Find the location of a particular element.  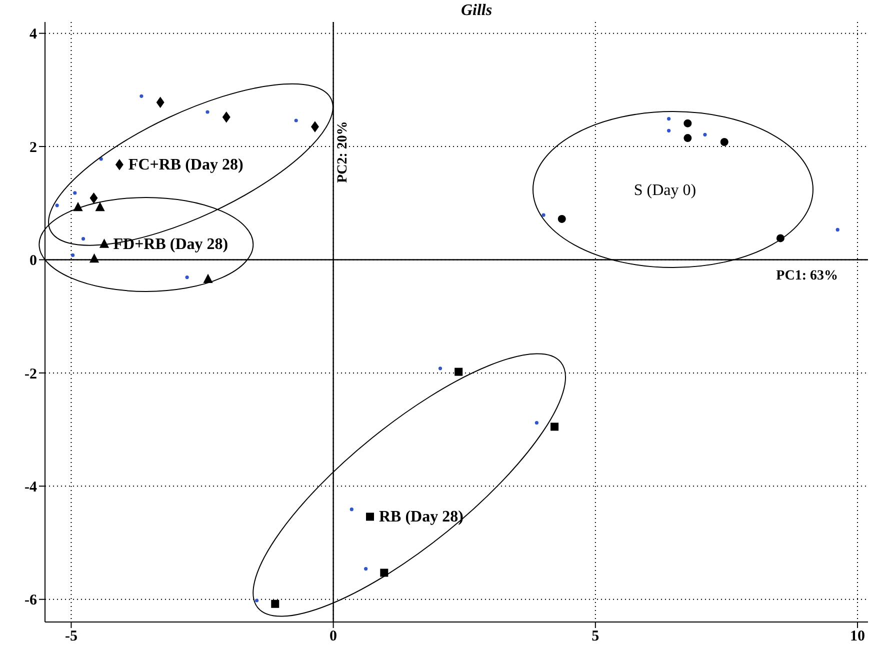

x-axis-title: PC1: 63% is located at coordinates (807, 276).